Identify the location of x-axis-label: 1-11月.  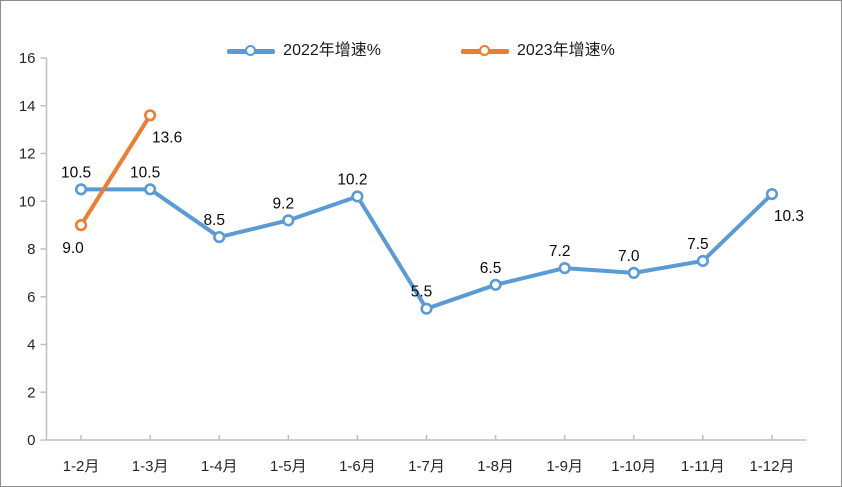
(703, 466).